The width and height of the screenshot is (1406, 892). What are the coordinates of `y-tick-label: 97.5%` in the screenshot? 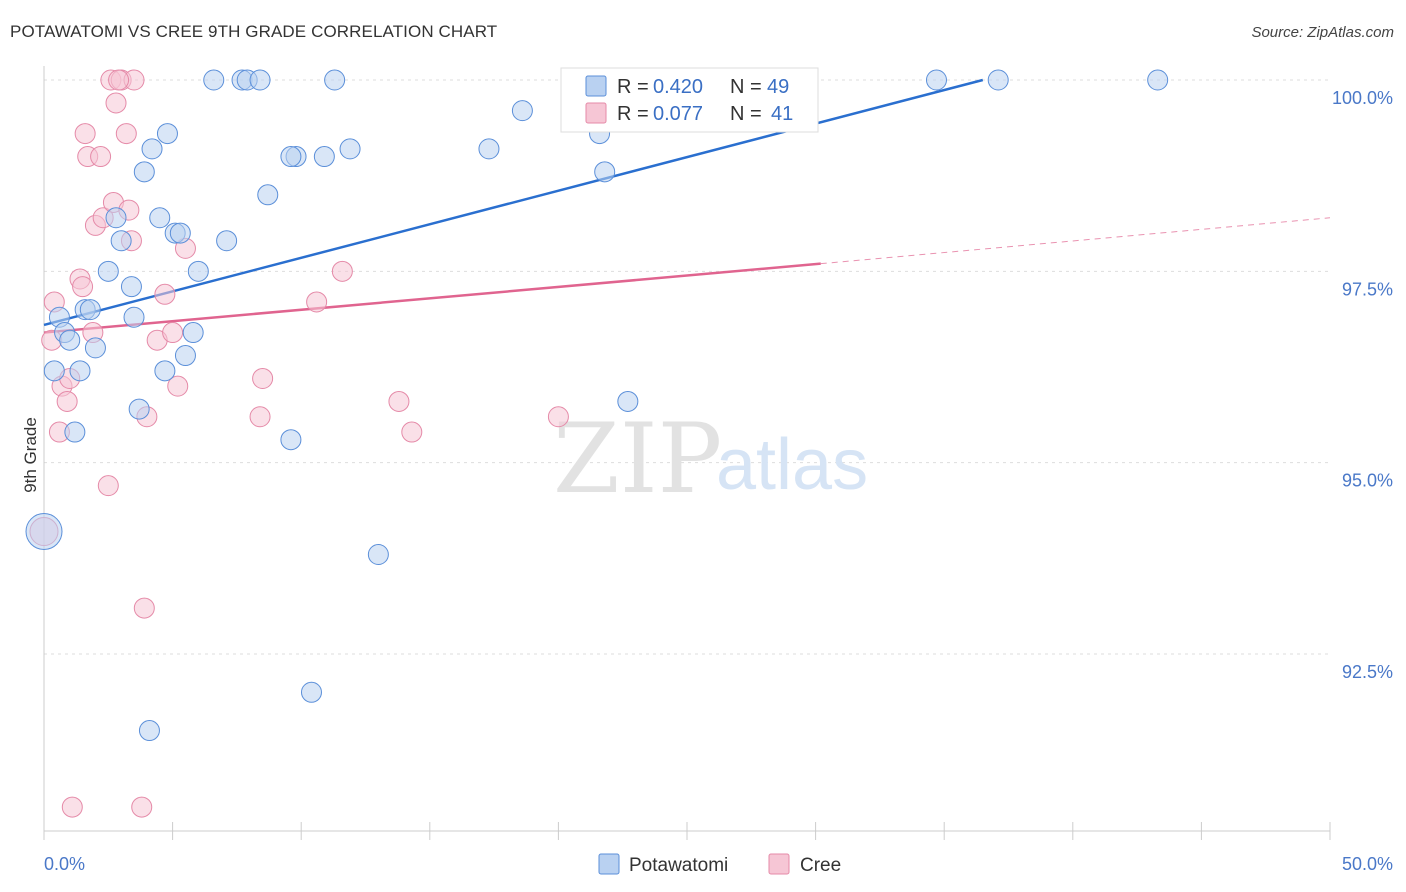 It's located at (1367, 289).